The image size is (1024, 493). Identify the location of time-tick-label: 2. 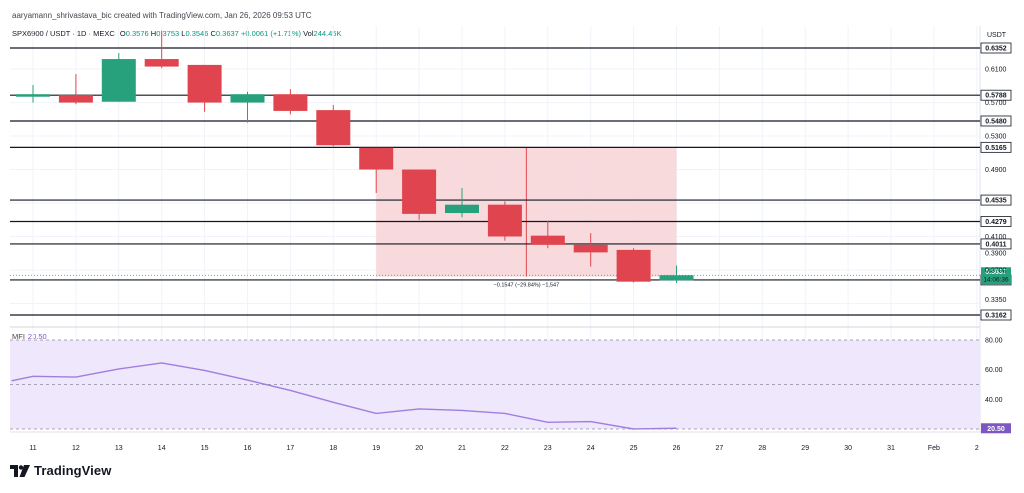
(977, 448).